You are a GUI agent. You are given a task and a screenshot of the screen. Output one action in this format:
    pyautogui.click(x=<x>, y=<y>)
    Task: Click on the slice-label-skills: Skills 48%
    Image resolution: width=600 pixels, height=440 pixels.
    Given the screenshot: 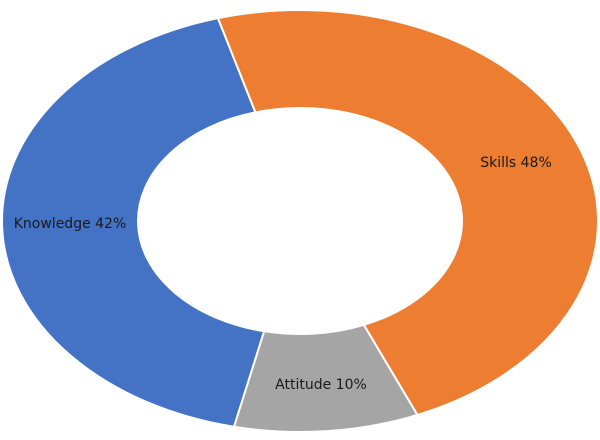 What is the action you would take?
    pyautogui.click(x=516, y=163)
    